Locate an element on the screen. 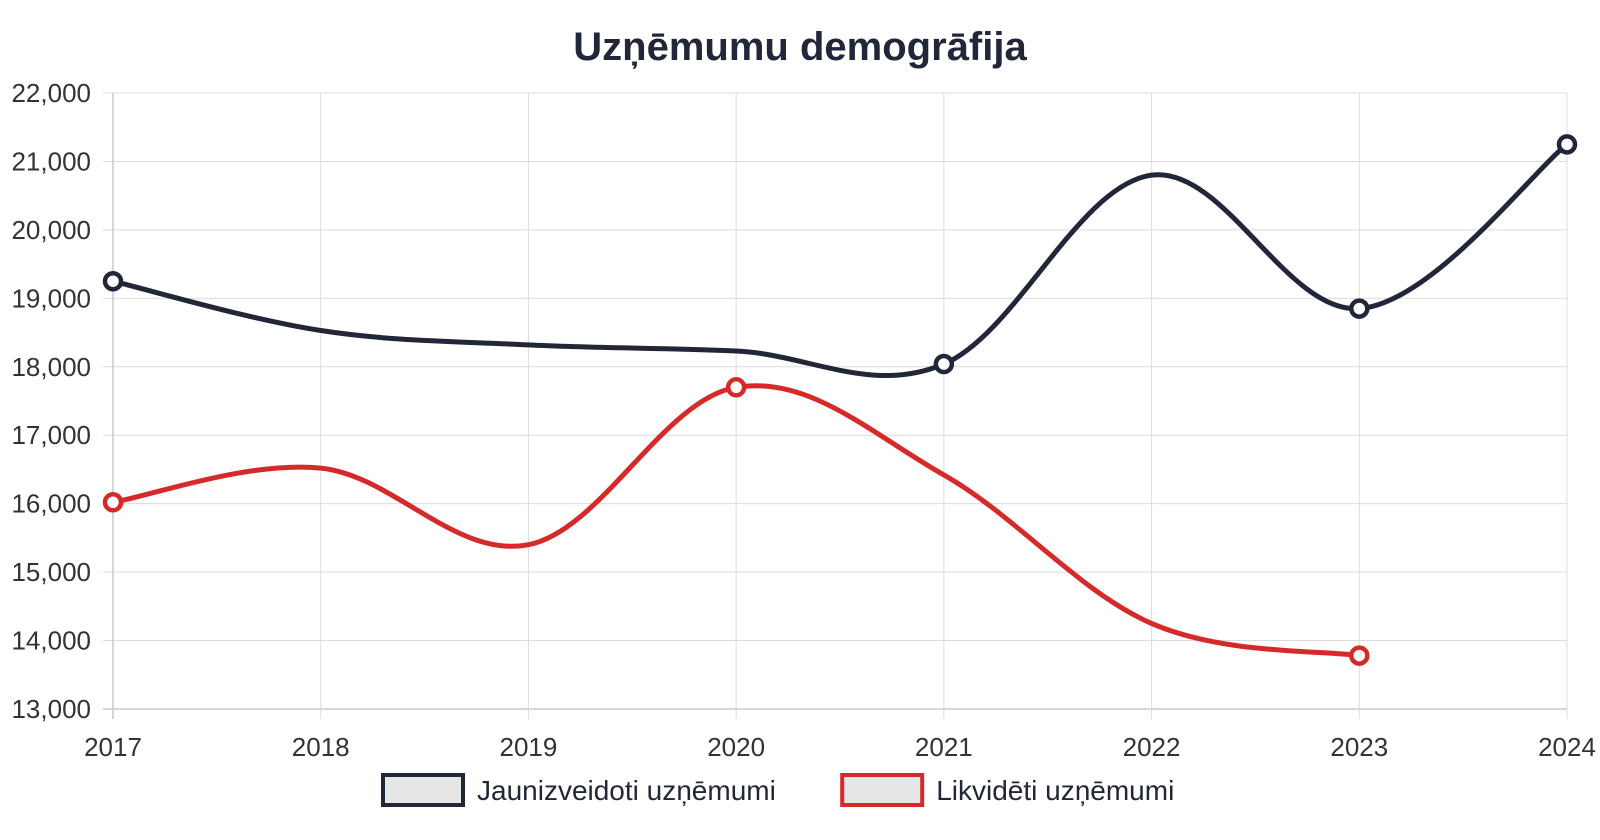  y-tick-label: 16,000 is located at coordinates (51, 504).